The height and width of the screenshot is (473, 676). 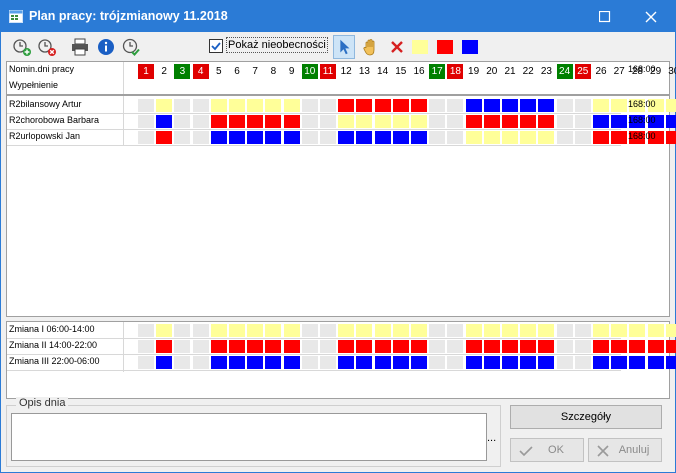 What do you see at coordinates (492, 71) in the screenshot?
I see `day-number-20: 20` at bounding box center [492, 71].